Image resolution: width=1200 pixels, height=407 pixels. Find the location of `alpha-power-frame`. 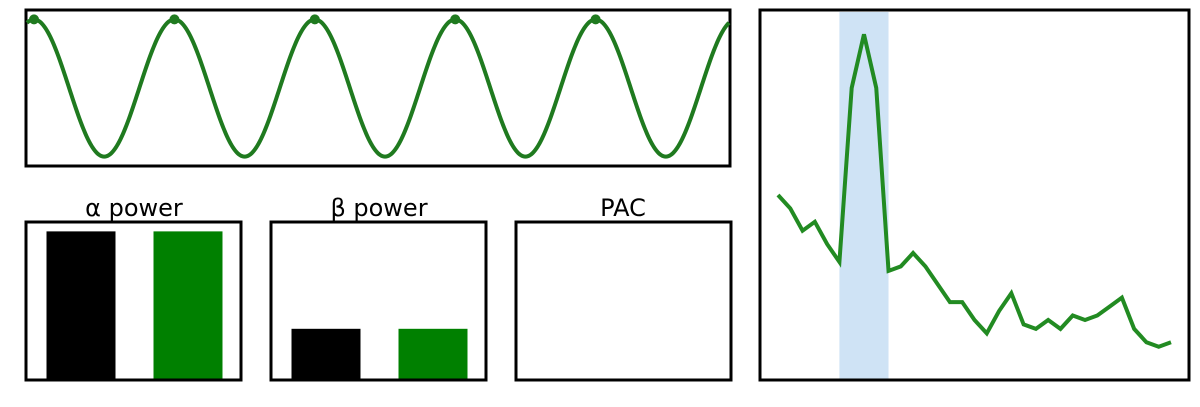

alpha-power-frame is located at coordinates (133, 301).